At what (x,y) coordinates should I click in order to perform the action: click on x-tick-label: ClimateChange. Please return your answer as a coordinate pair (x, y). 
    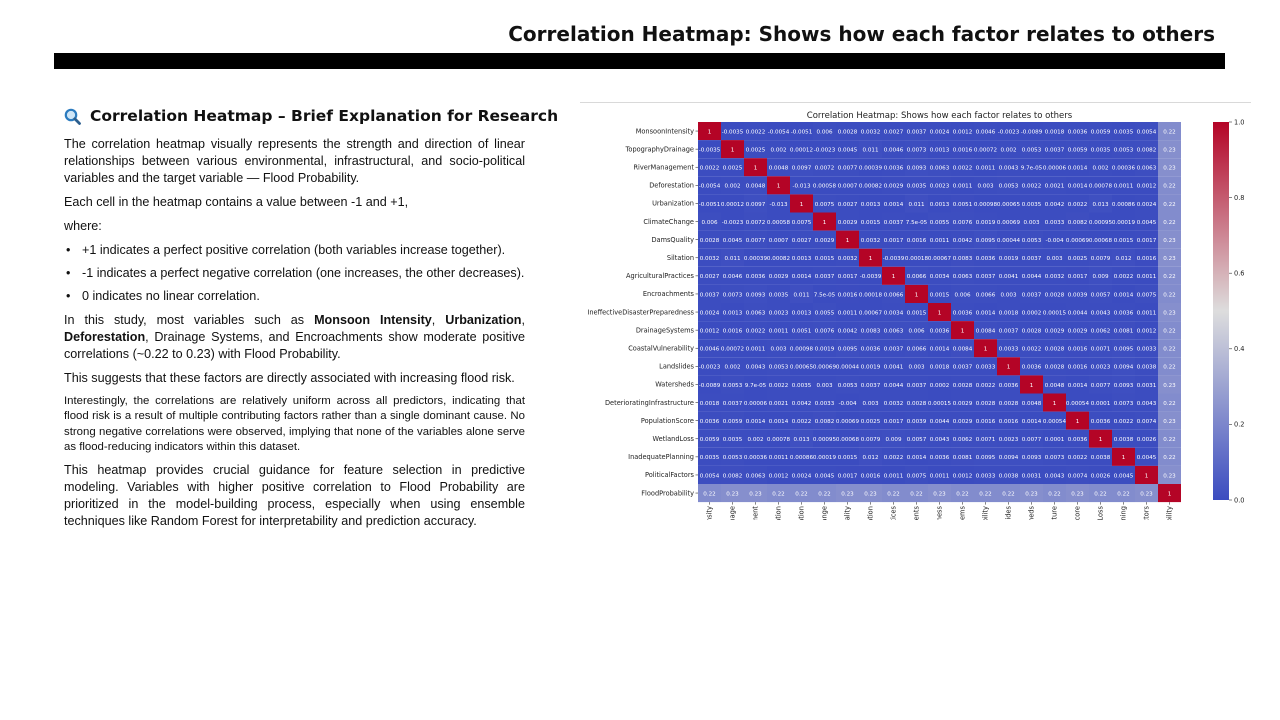
    Looking at the image, I should click on (825, 513).